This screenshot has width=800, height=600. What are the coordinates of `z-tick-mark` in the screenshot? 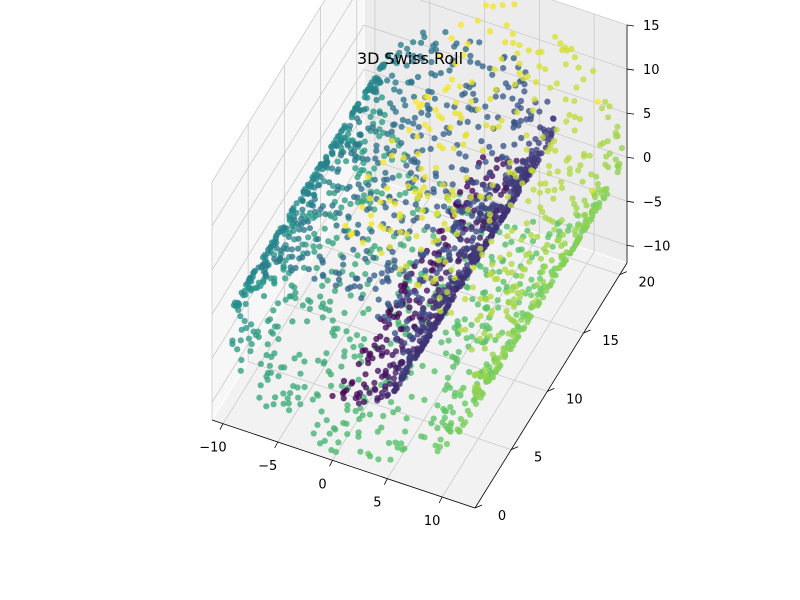 It's located at (630, 69).